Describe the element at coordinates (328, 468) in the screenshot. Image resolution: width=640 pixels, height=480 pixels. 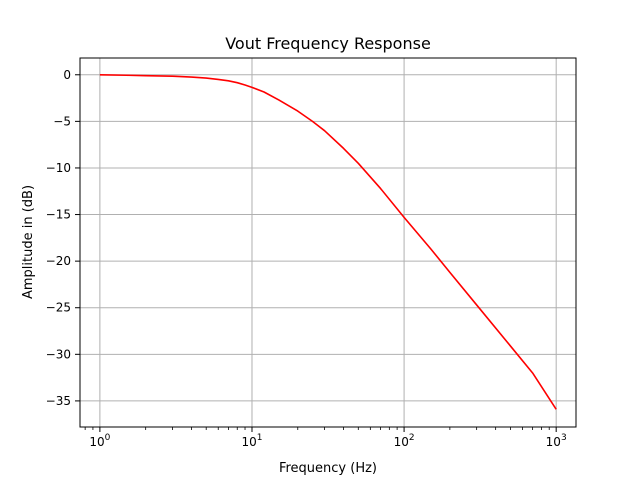
I see `x-axis-label: Frequency (Hz)` at that location.